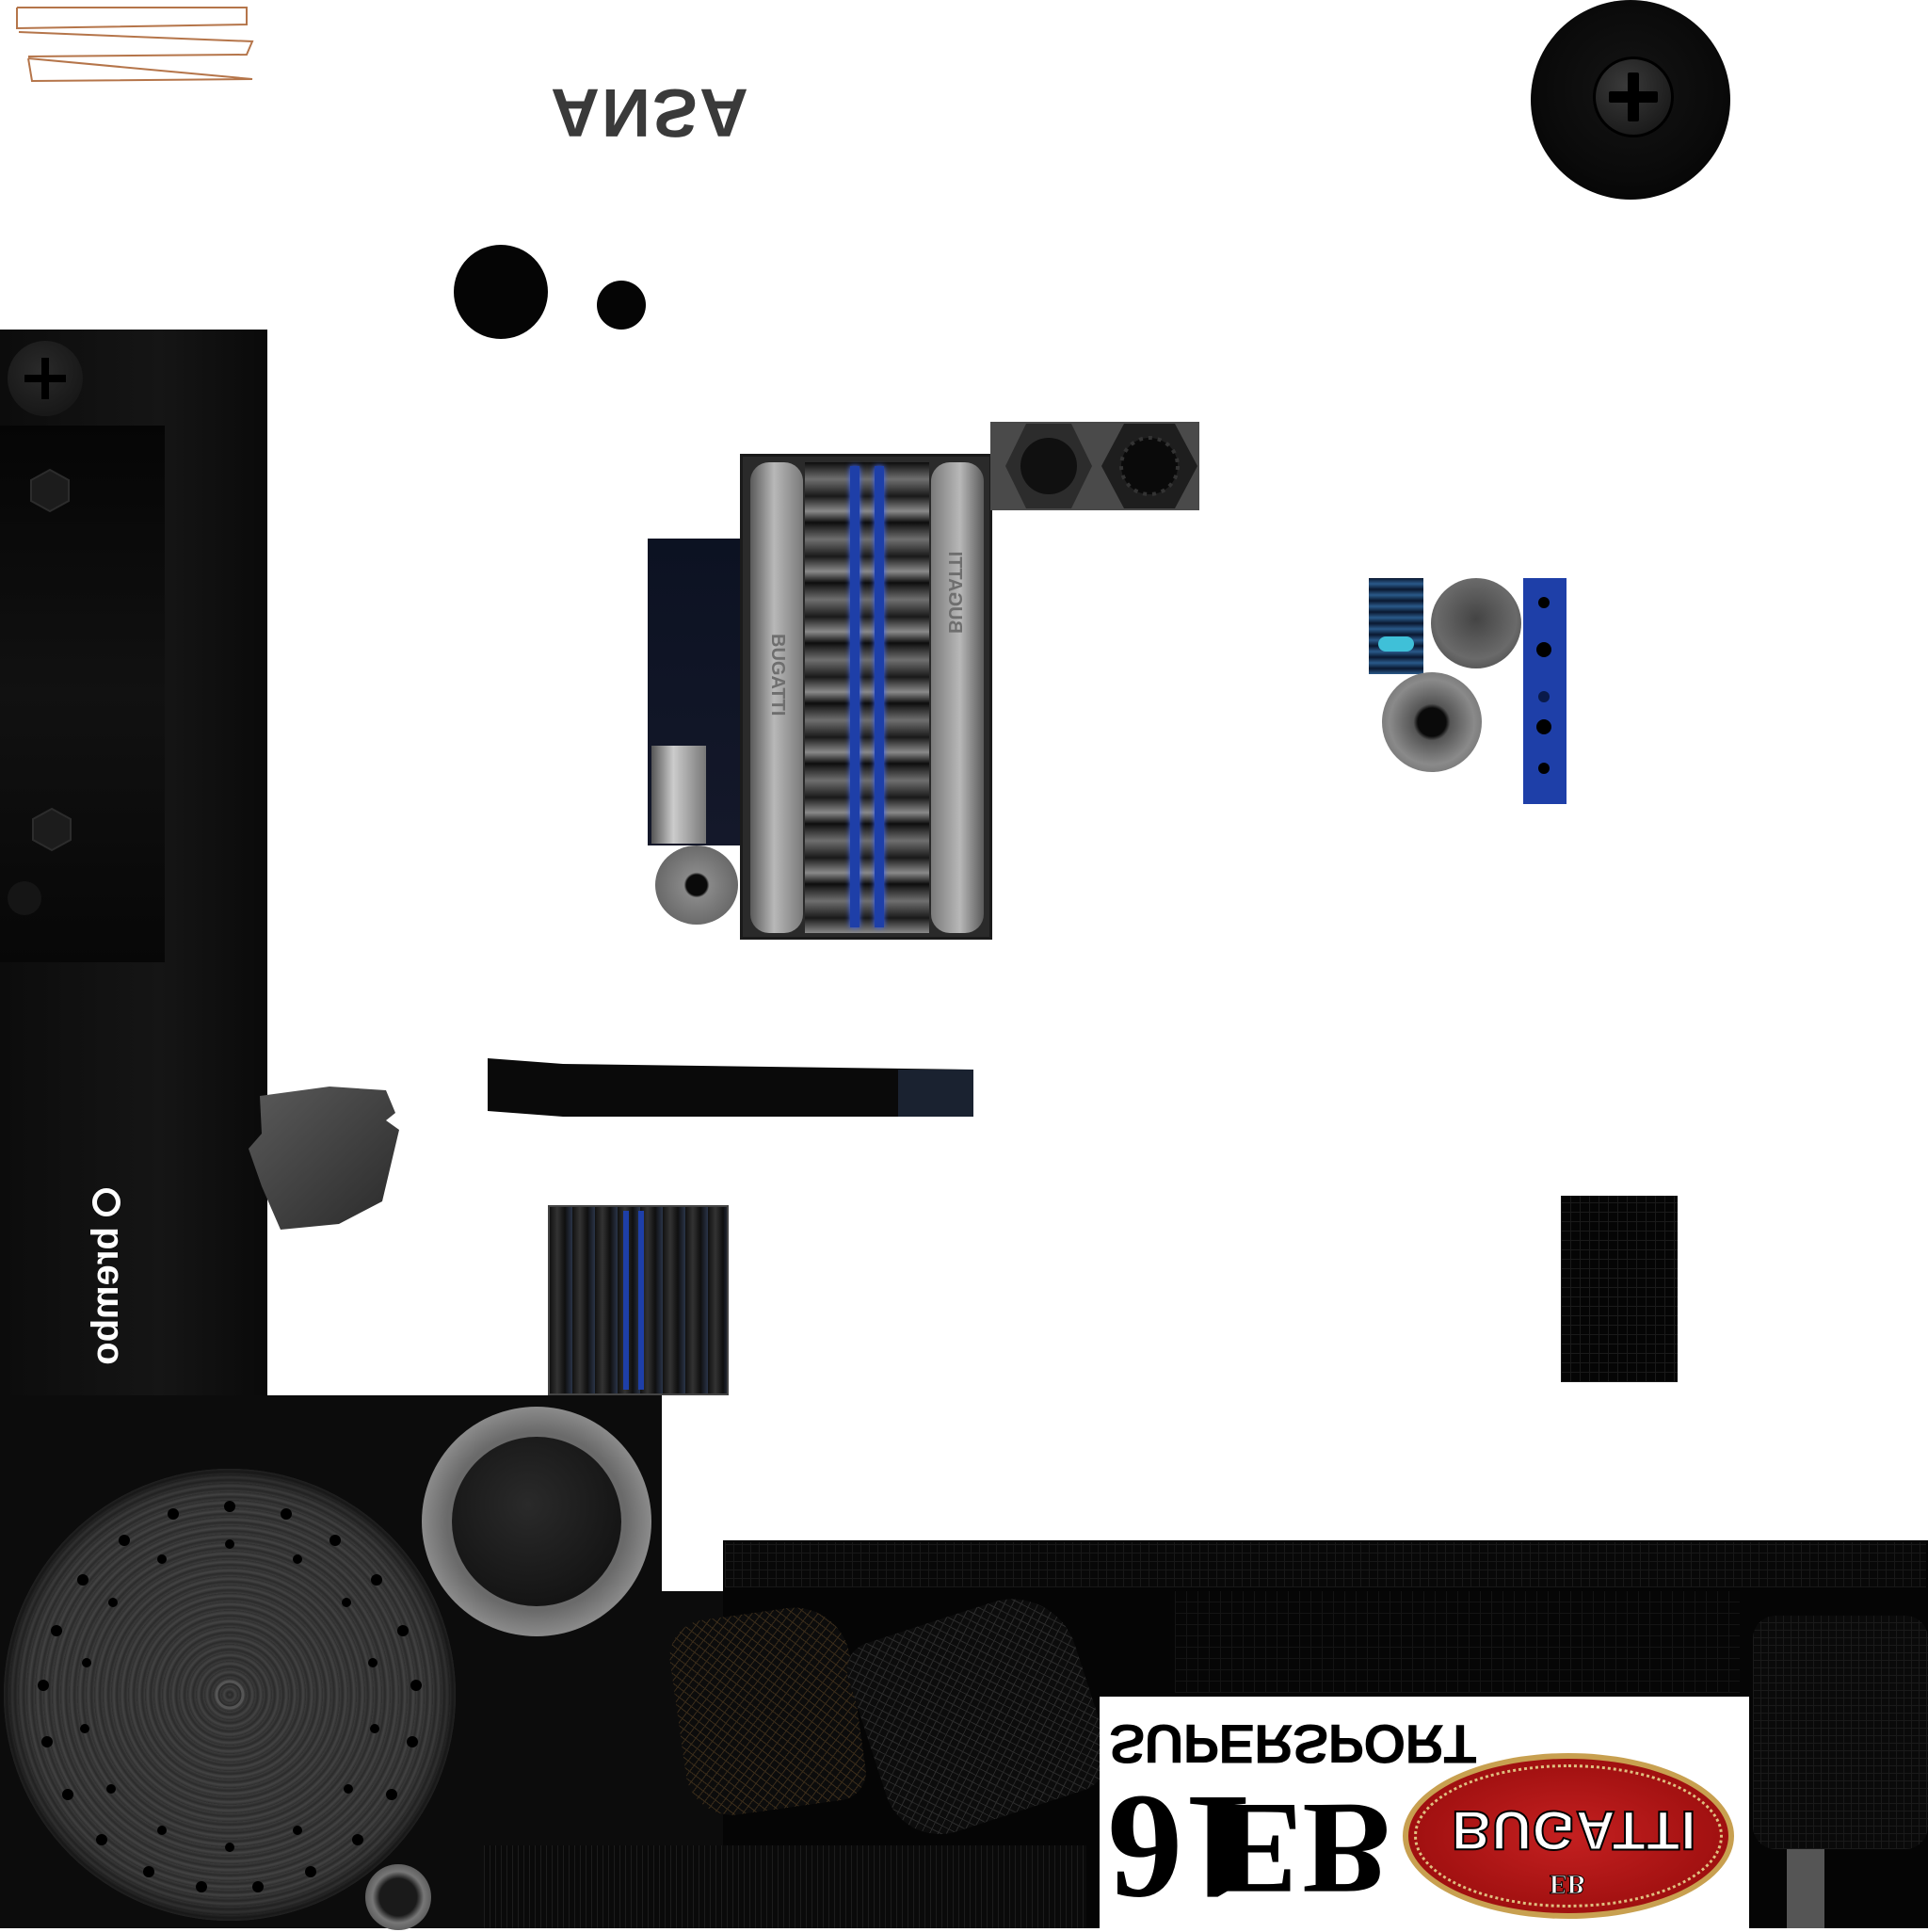 The width and height of the screenshot is (1928, 1932). Describe the element at coordinates (398, 1897) in the screenshot. I see `small-grey-ring` at that location.